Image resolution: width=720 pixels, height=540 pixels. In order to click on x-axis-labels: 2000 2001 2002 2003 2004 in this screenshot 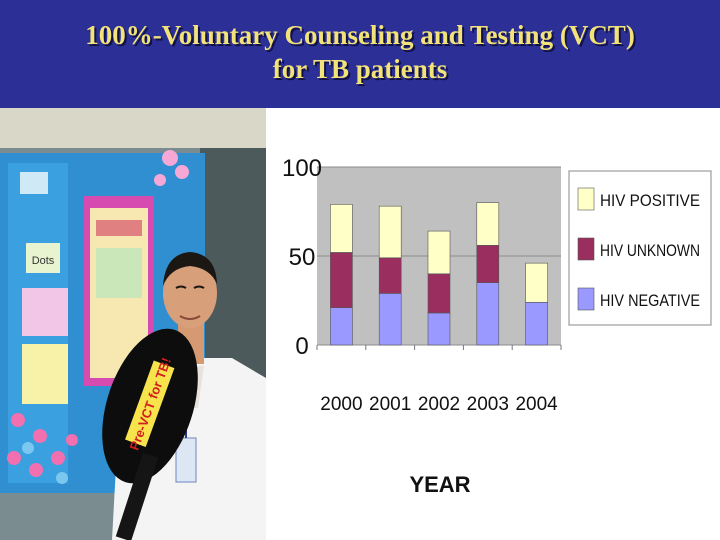, I will do `click(439, 404)`.